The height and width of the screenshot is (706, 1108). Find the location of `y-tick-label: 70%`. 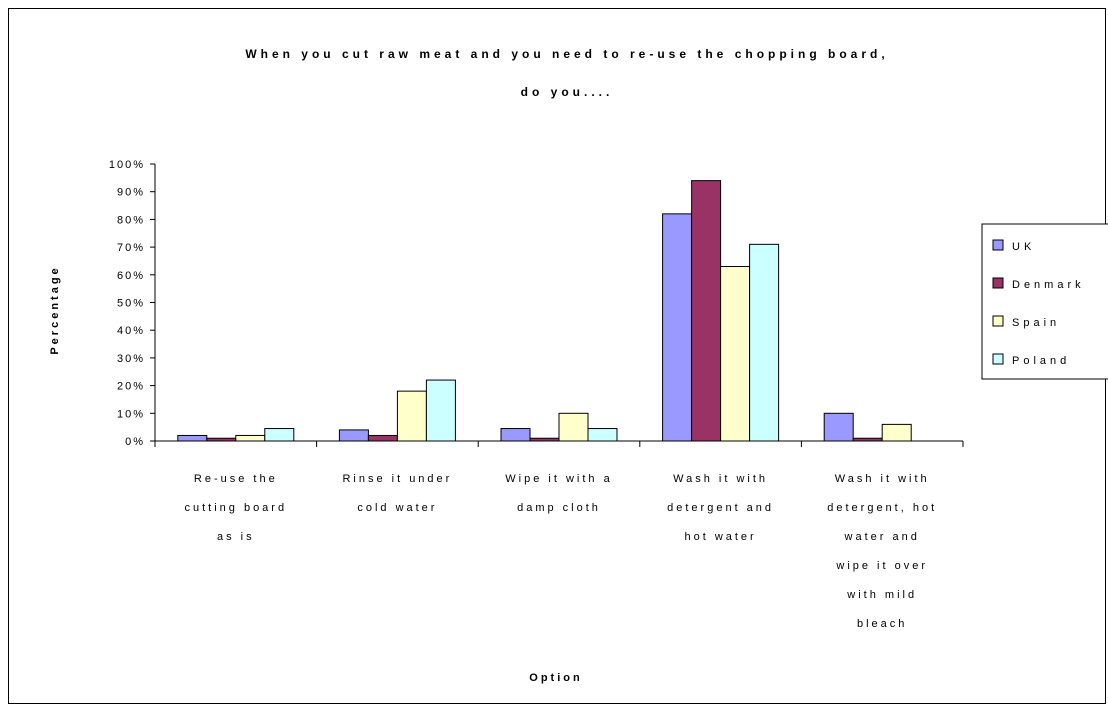

y-tick-label: 70% is located at coordinates (131, 248).